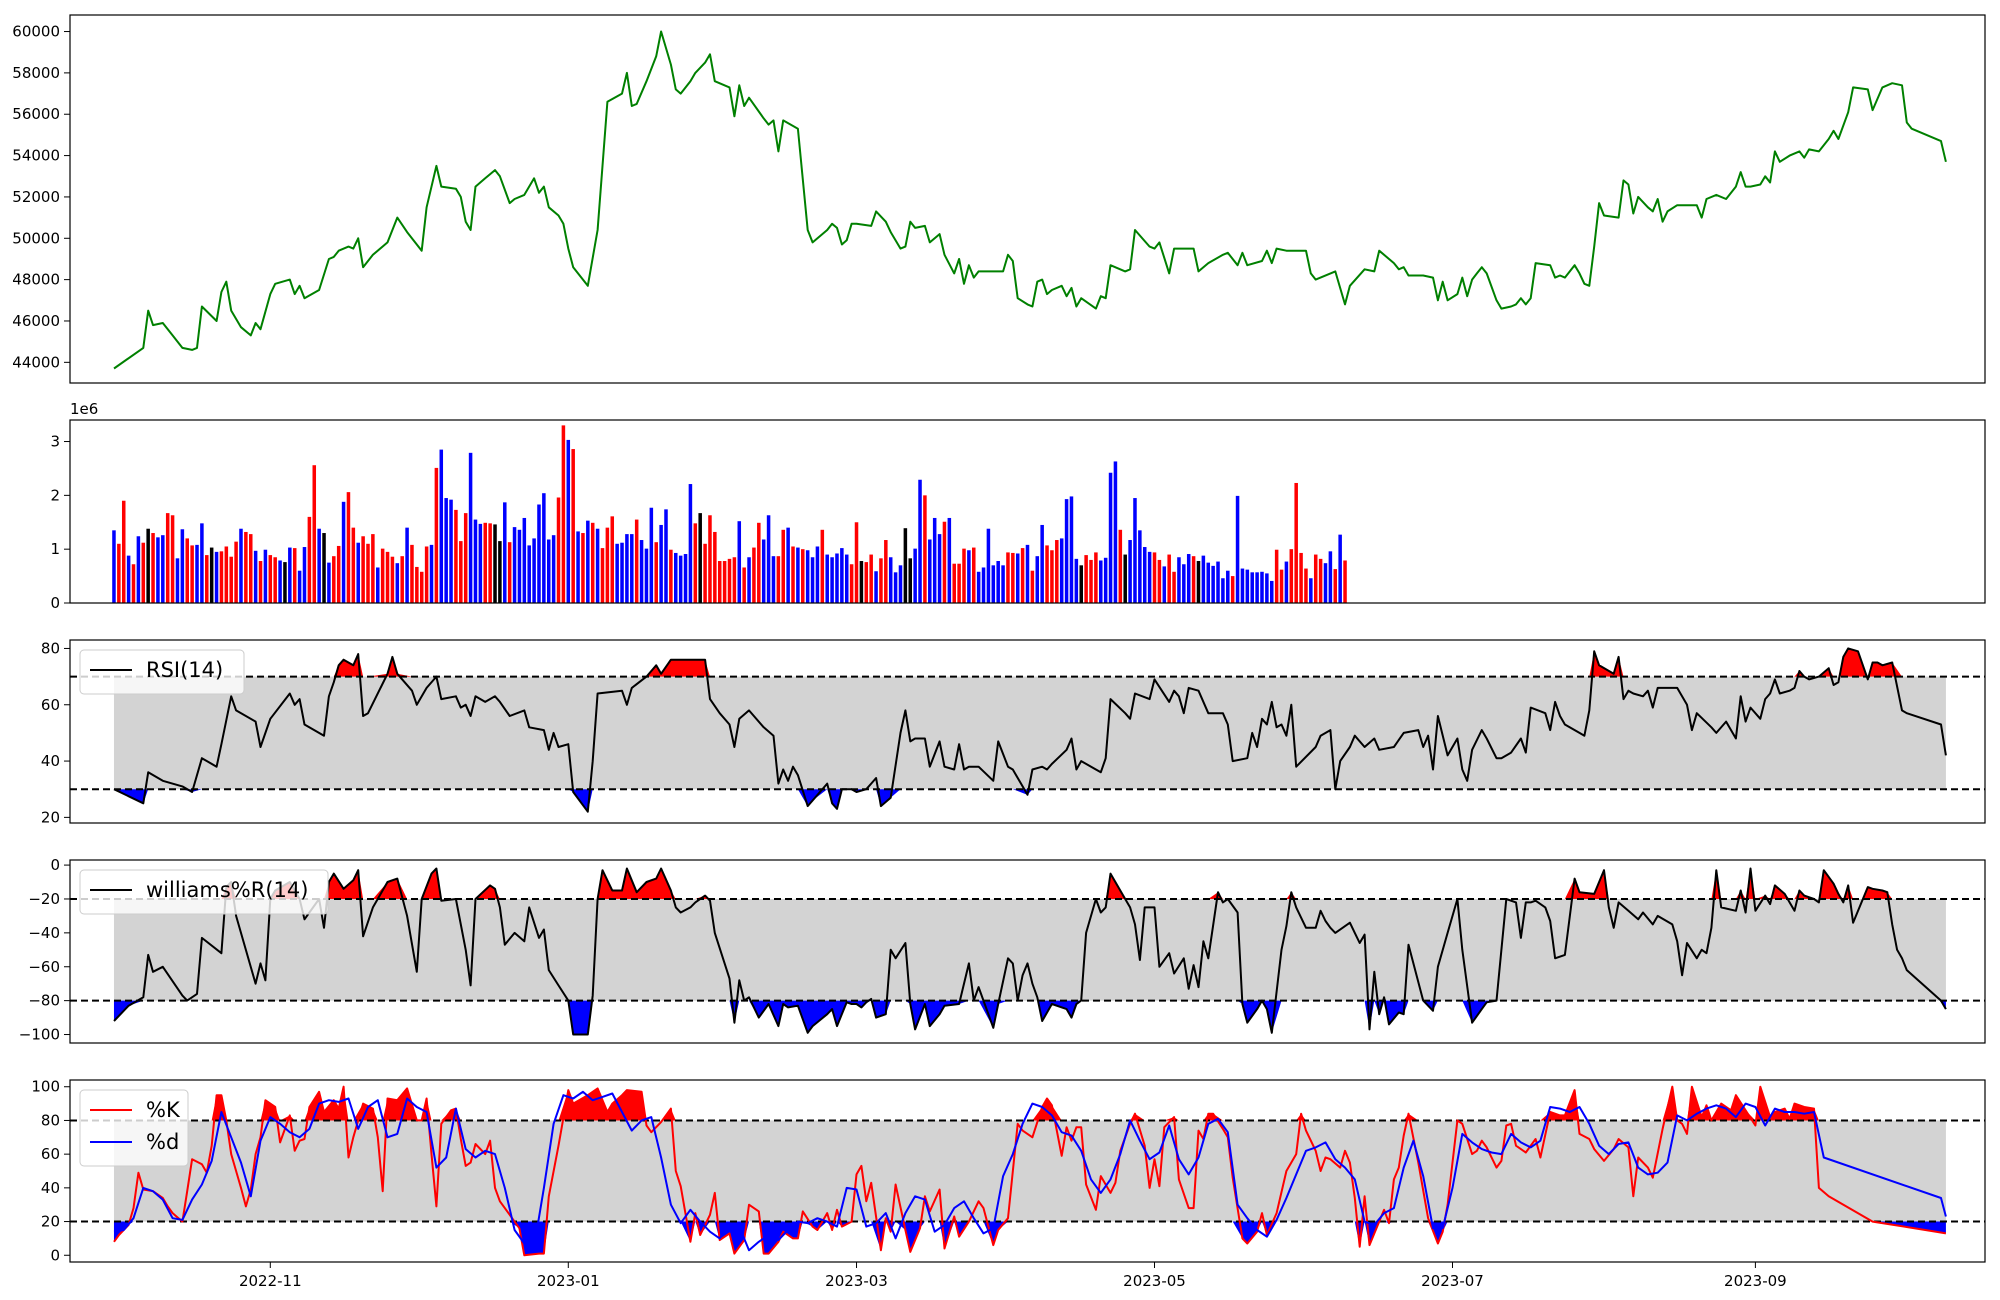  I want to click on y-tick-label: 20, so click(50, 817).